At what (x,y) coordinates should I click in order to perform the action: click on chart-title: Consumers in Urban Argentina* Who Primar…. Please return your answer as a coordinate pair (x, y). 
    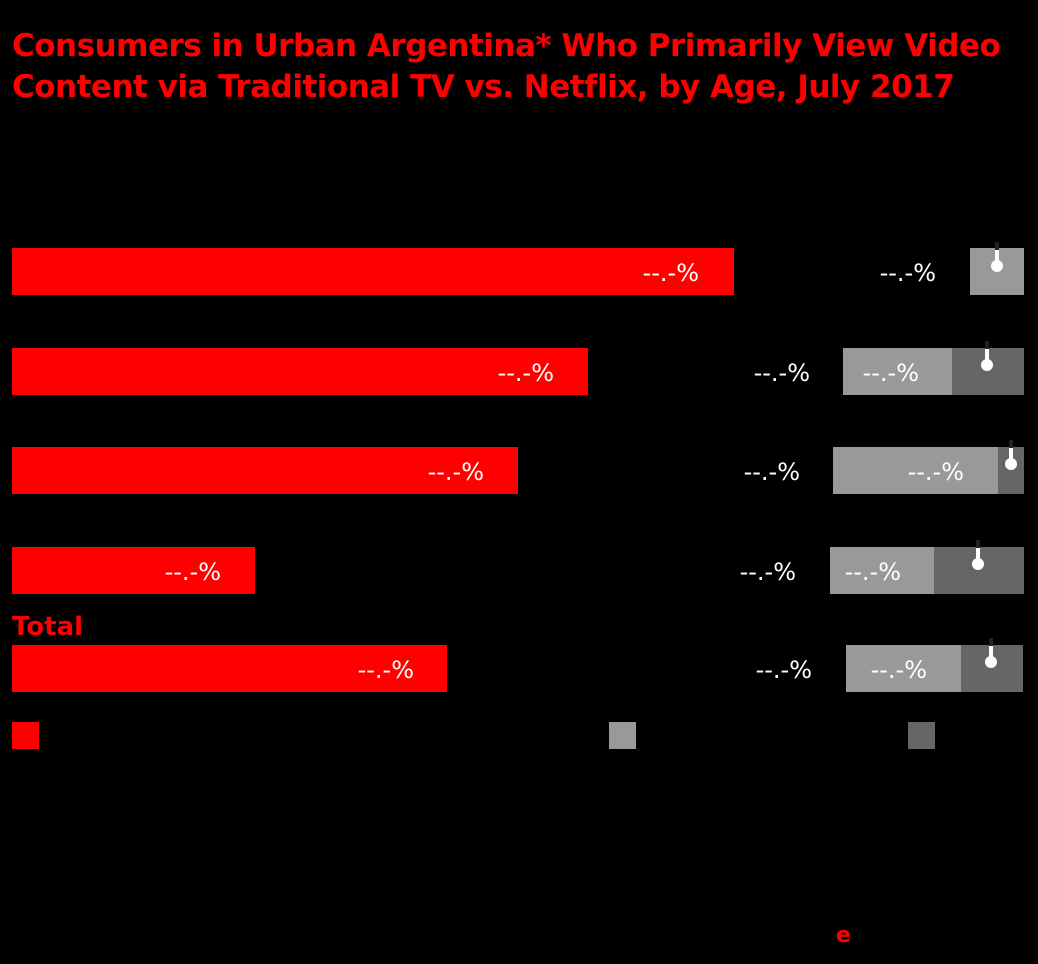
    Looking at the image, I should click on (506, 66).